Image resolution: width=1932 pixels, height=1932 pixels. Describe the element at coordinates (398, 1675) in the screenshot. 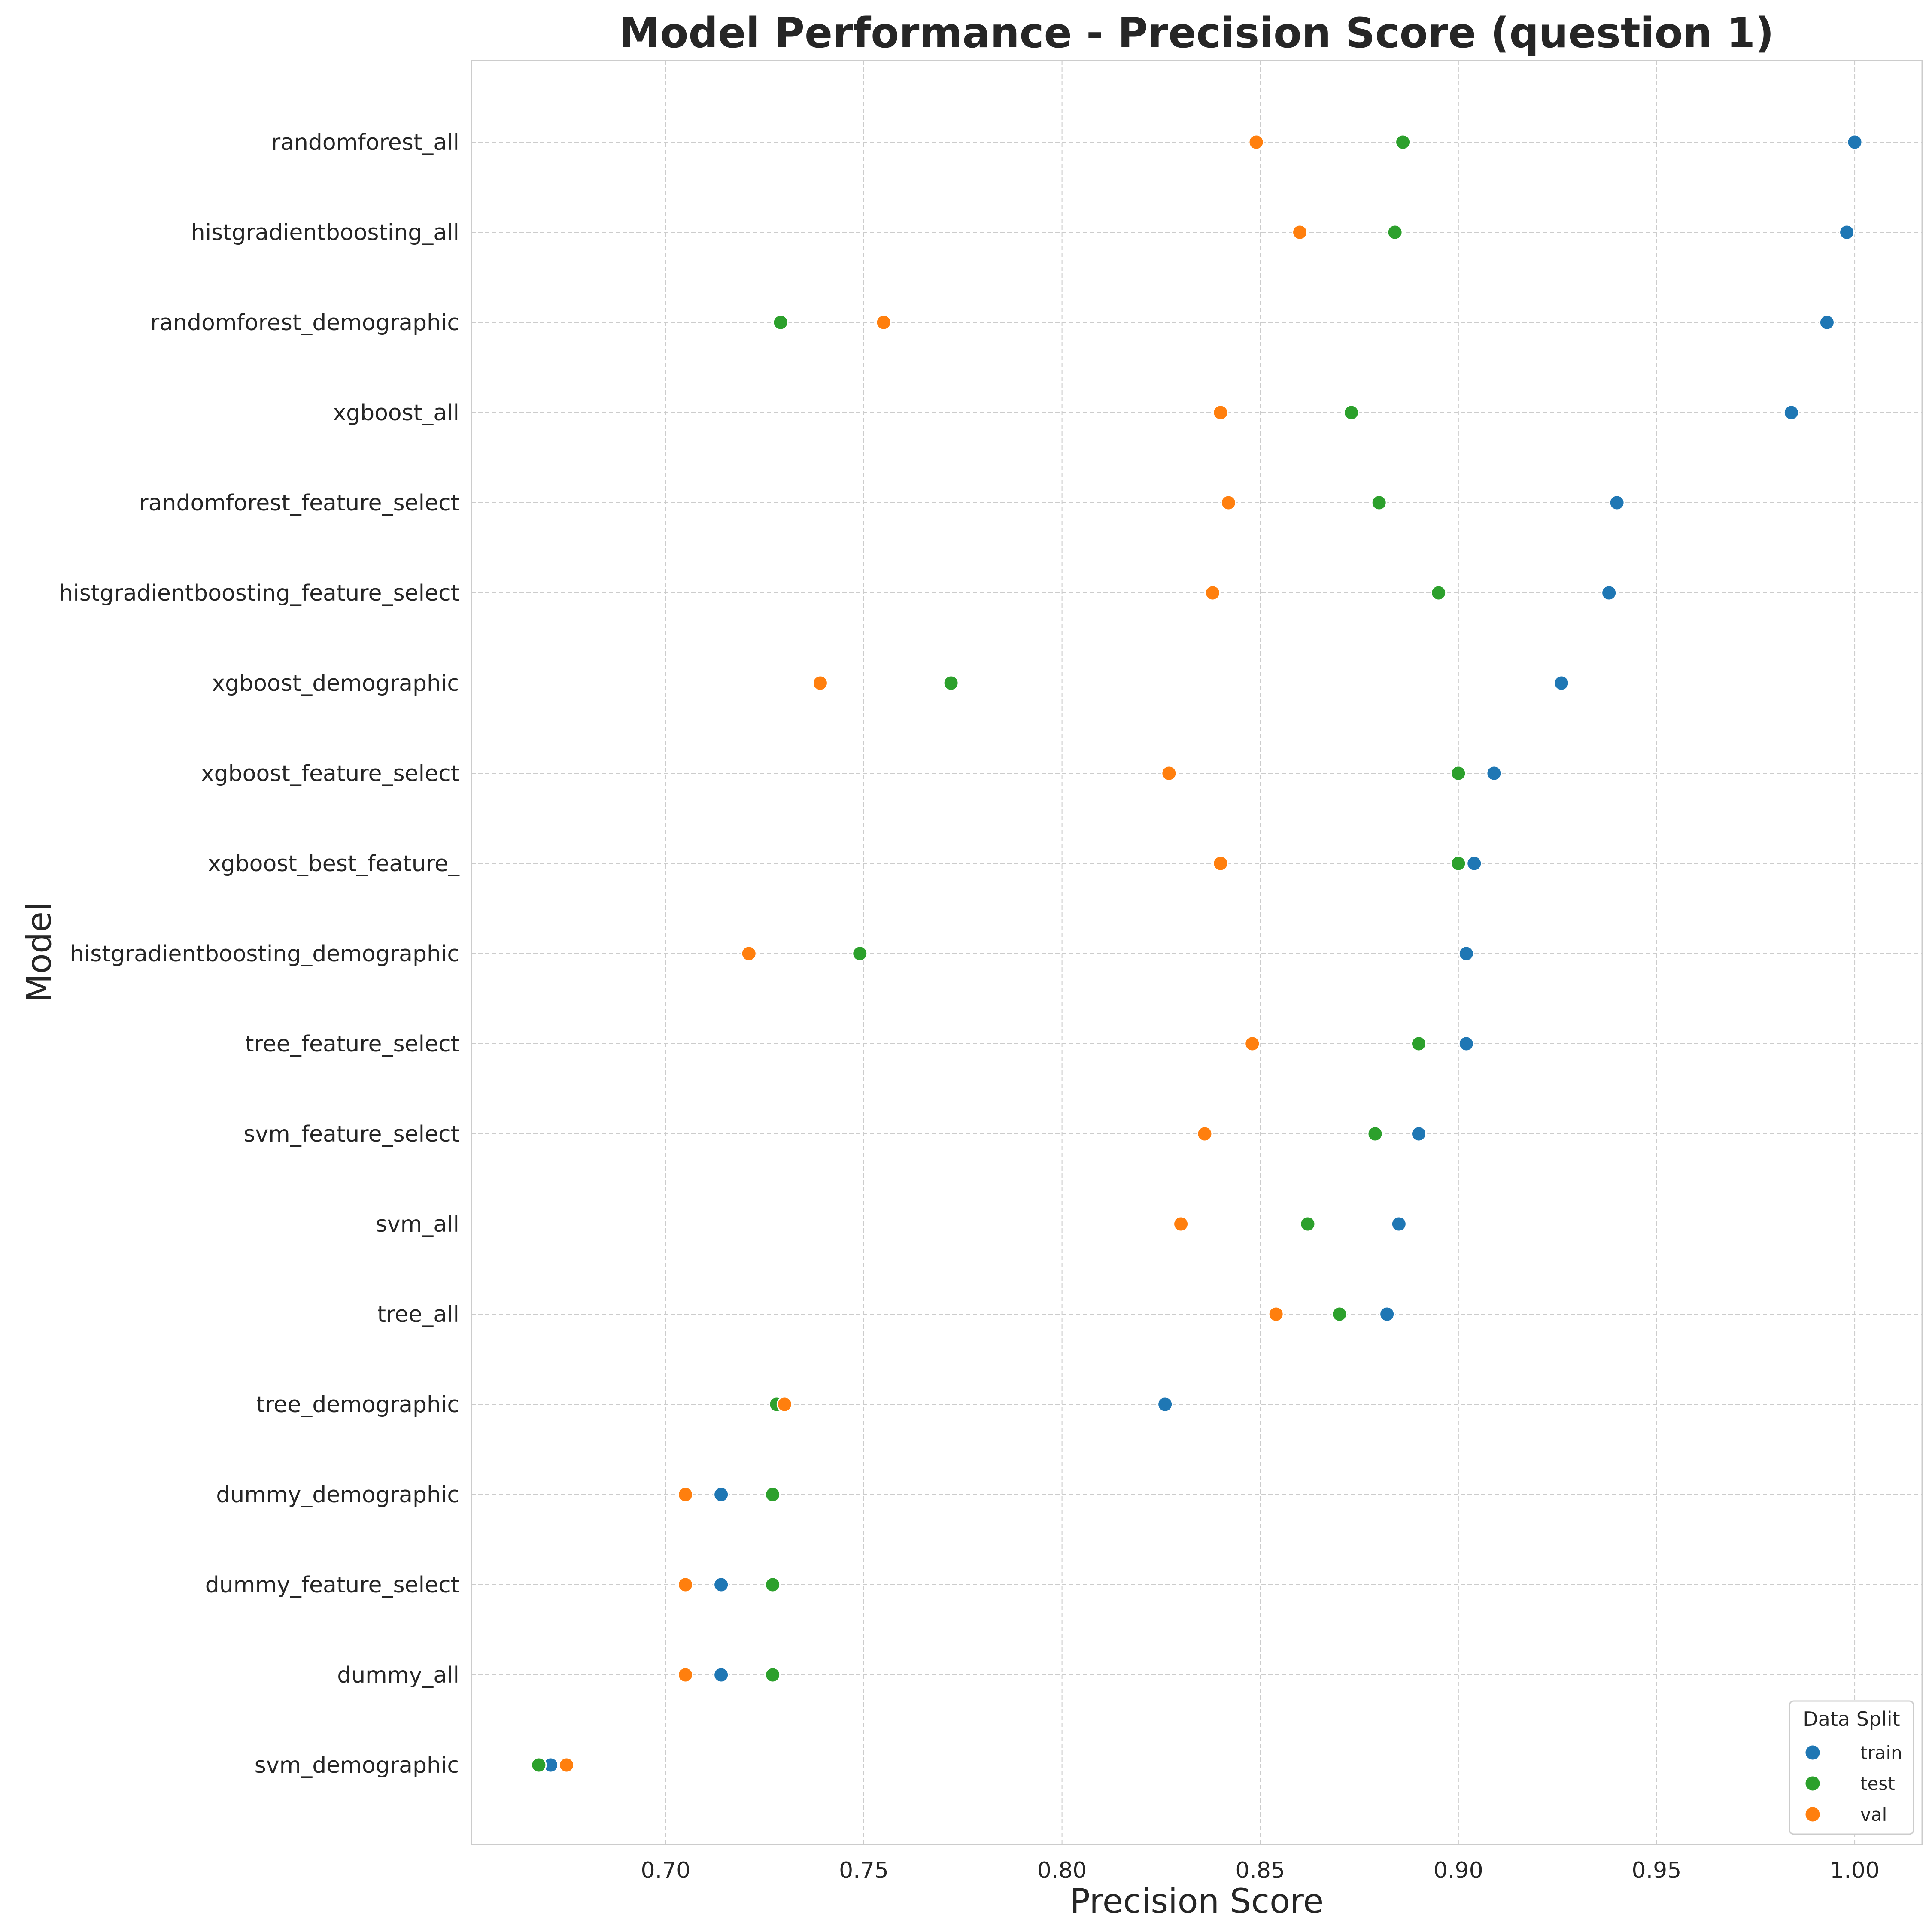

I see `y-tick-label: dummy_all` at that location.